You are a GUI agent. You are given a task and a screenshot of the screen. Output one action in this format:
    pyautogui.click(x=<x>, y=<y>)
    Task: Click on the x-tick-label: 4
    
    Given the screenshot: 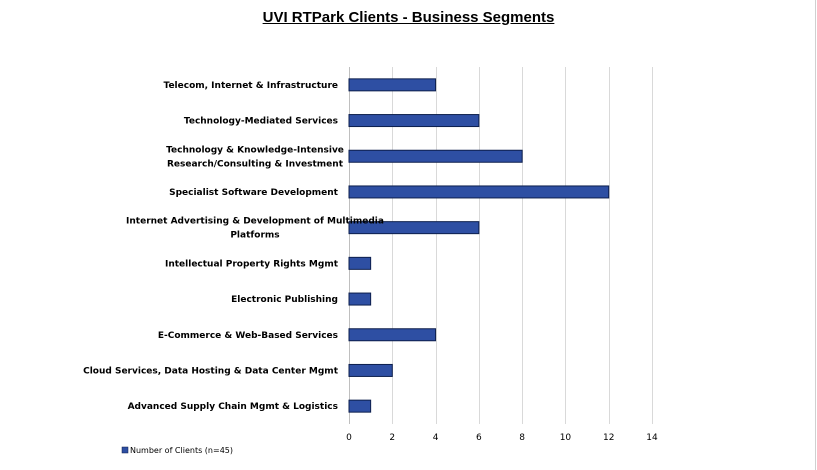 What is the action you would take?
    pyautogui.click(x=436, y=438)
    